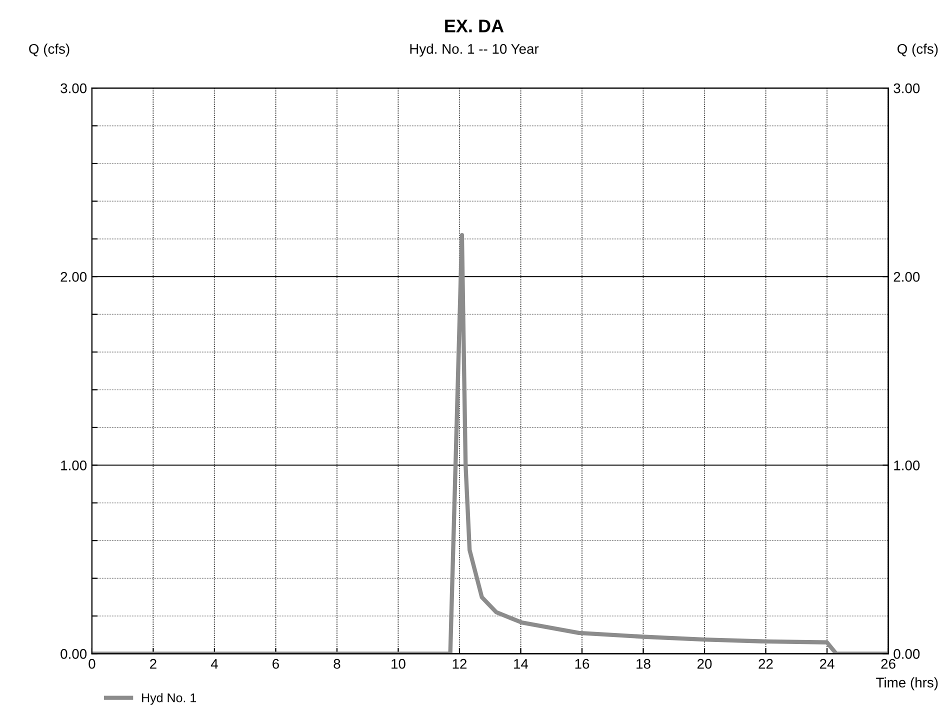 This screenshot has width=948, height=716. Describe the element at coordinates (73, 277) in the screenshot. I see `y-tick-label: 2.00` at that location.